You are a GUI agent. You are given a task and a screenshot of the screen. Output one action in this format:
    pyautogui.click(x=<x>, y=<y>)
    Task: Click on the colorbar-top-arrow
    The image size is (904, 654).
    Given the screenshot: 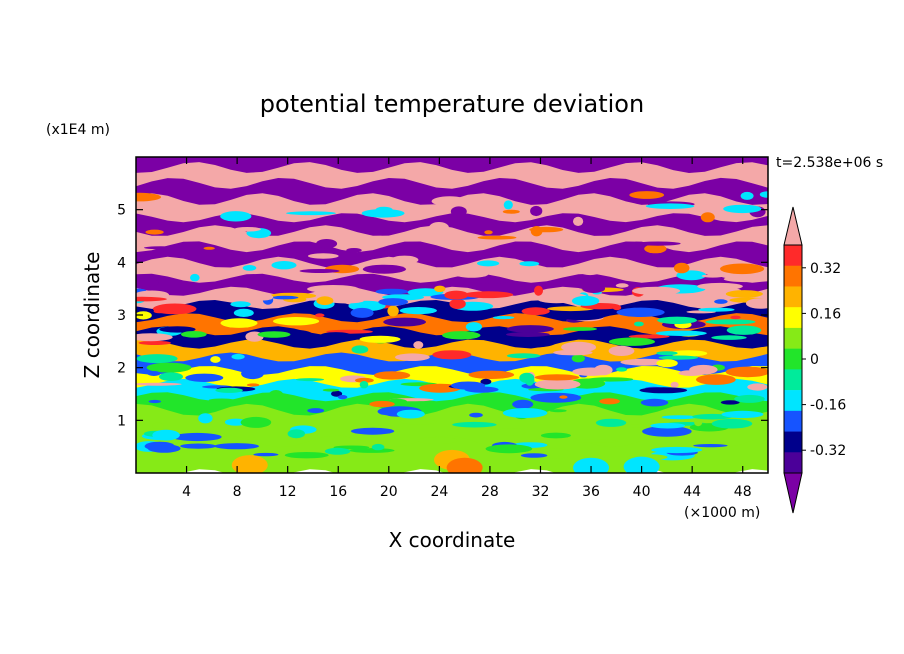 What is the action you would take?
    pyautogui.click(x=793, y=226)
    